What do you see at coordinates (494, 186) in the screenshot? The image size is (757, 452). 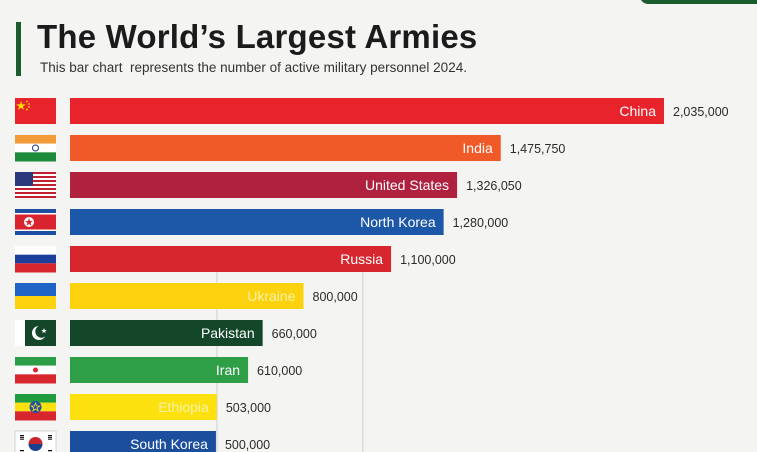 I see `value-label-united-states: 1,326,050` at bounding box center [494, 186].